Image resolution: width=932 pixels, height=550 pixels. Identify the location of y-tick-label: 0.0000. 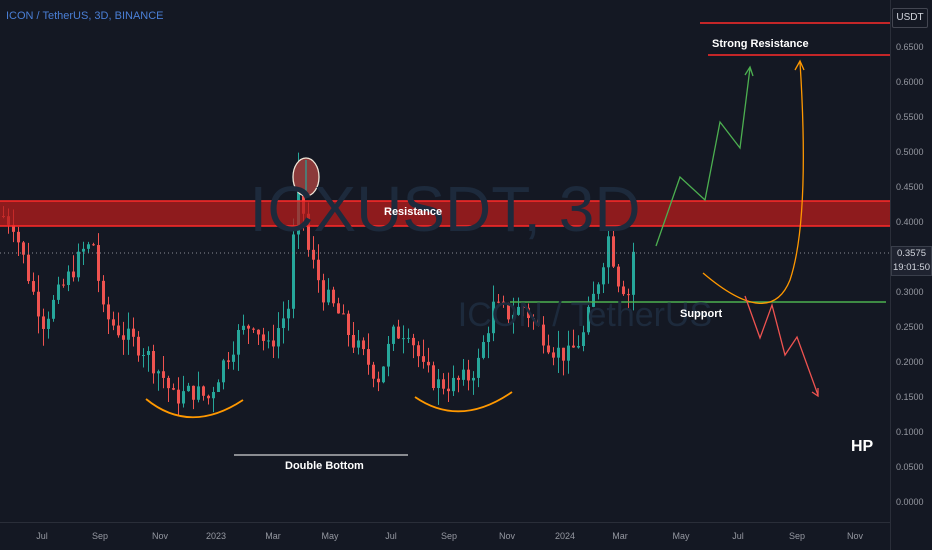
(910, 502).